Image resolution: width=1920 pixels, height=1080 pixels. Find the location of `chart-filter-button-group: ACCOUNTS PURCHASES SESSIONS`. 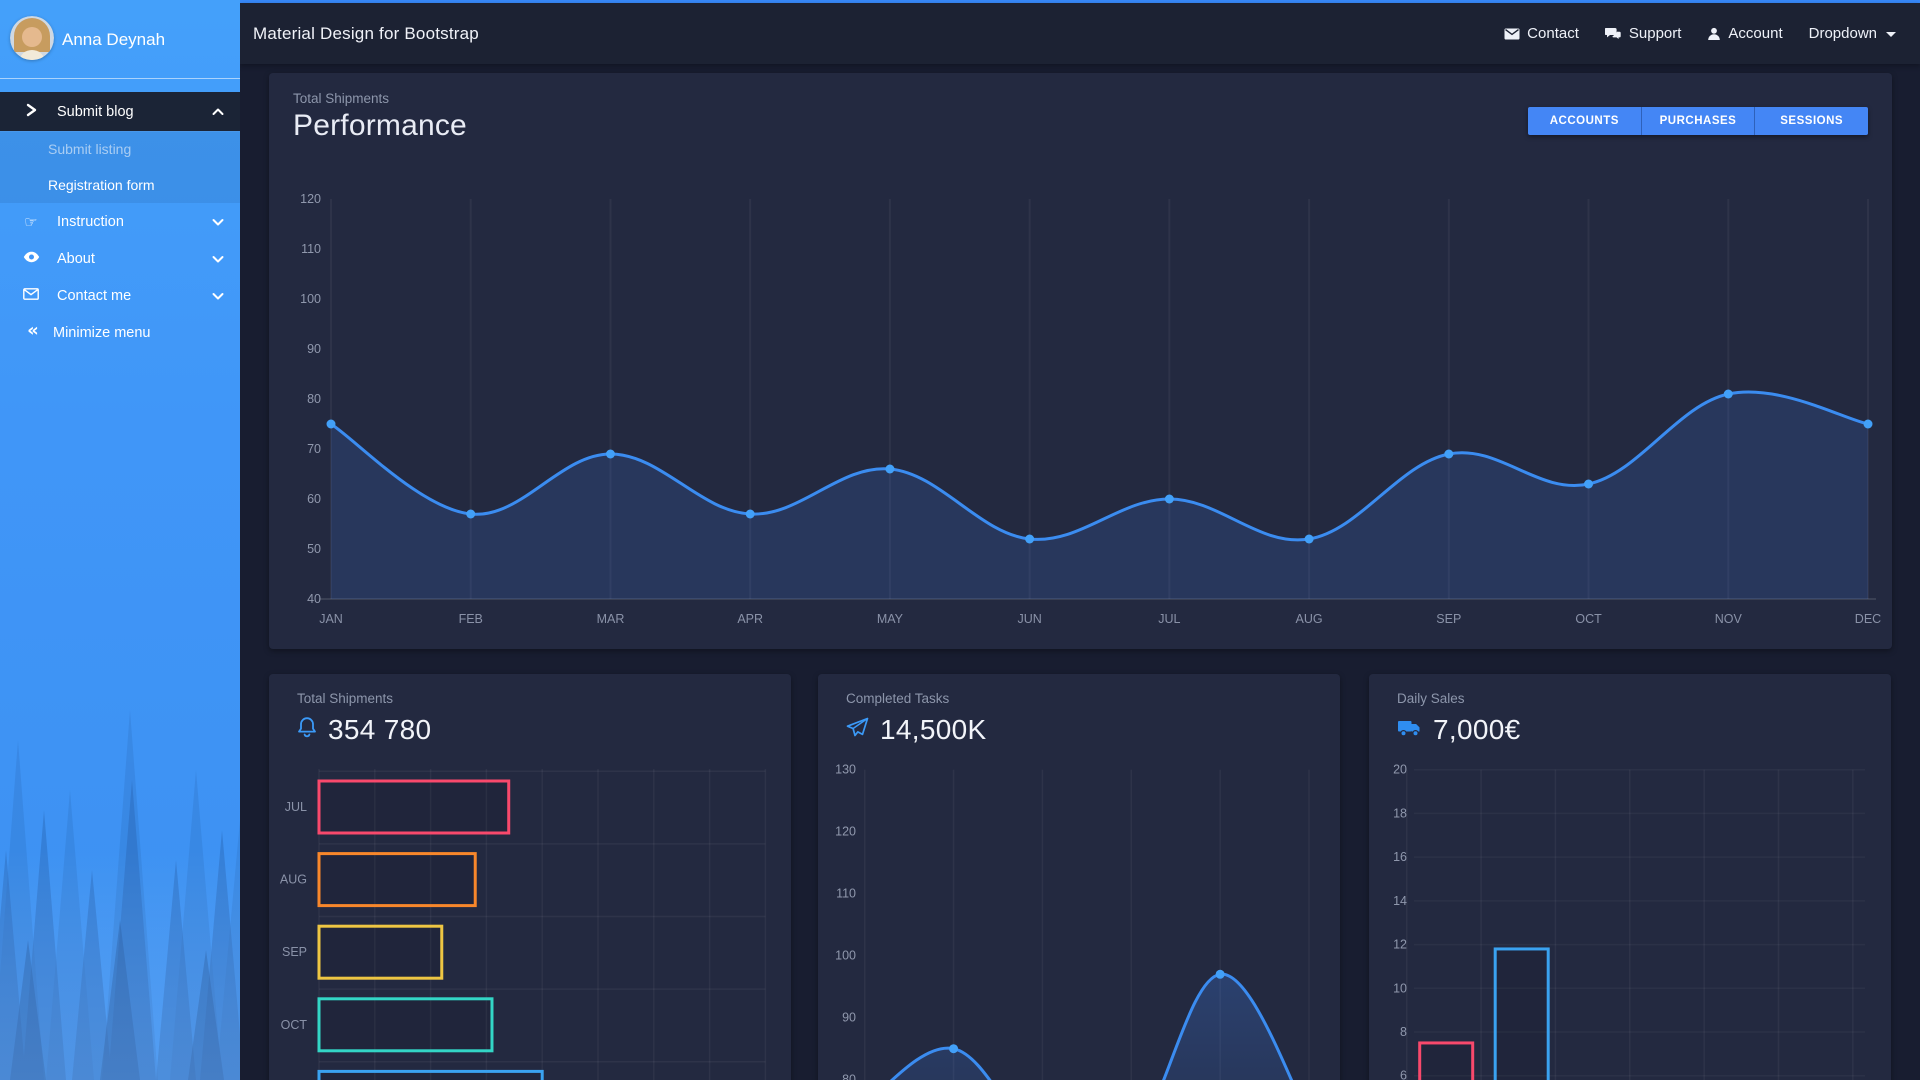

chart-filter-button-group: ACCOUNTS PURCHASES SESSIONS is located at coordinates (1698, 121).